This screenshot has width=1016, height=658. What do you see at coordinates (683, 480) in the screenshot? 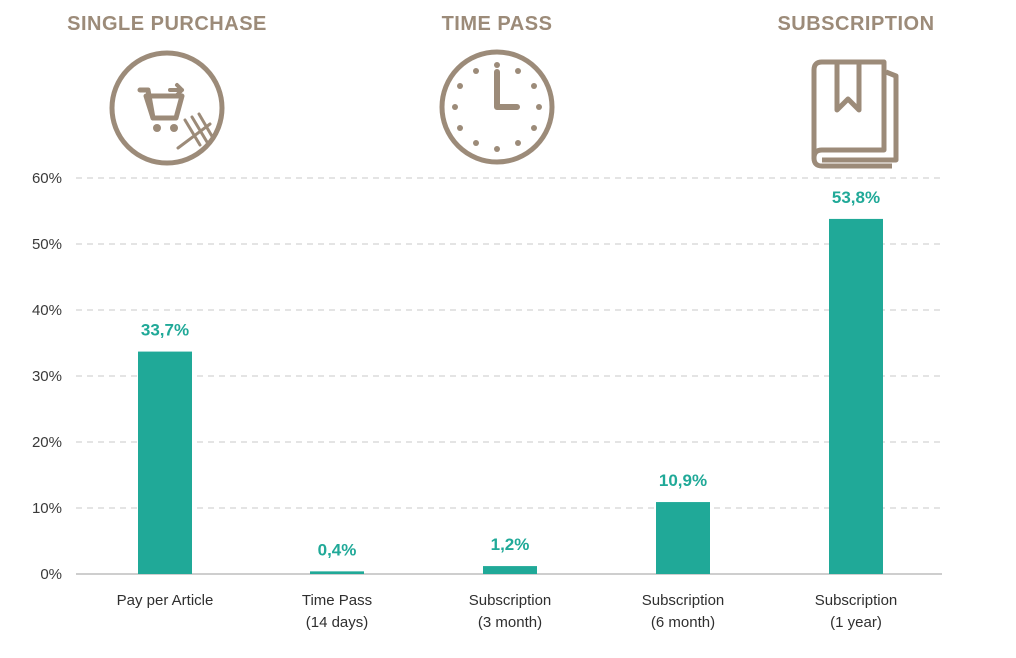
I see `data-label: 10,9%` at bounding box center [683, 480].